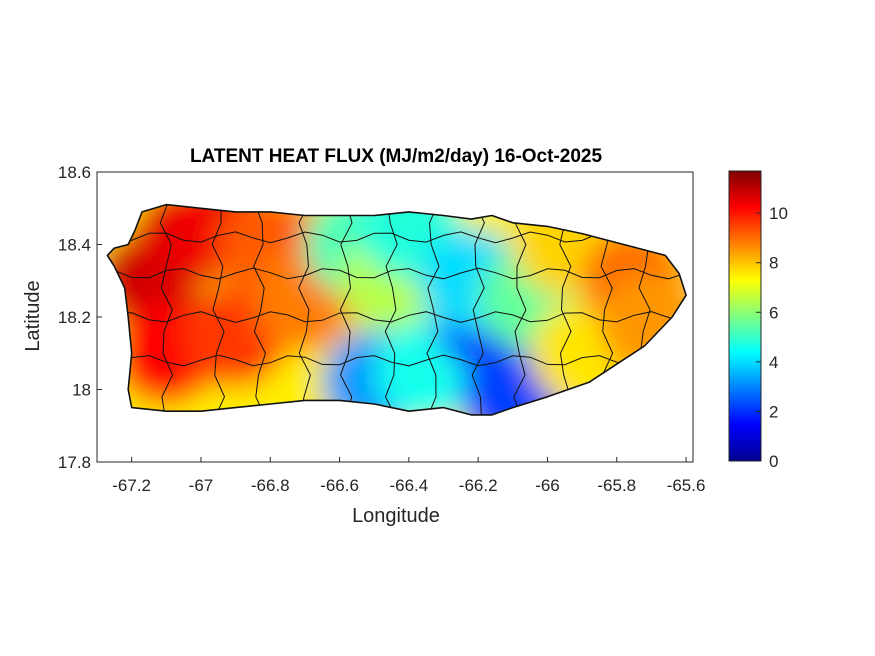  What do you see at coordinates (81, 390) in the screenshot?
I see `y-tick-label: 18` at bounding box center [81, 390].